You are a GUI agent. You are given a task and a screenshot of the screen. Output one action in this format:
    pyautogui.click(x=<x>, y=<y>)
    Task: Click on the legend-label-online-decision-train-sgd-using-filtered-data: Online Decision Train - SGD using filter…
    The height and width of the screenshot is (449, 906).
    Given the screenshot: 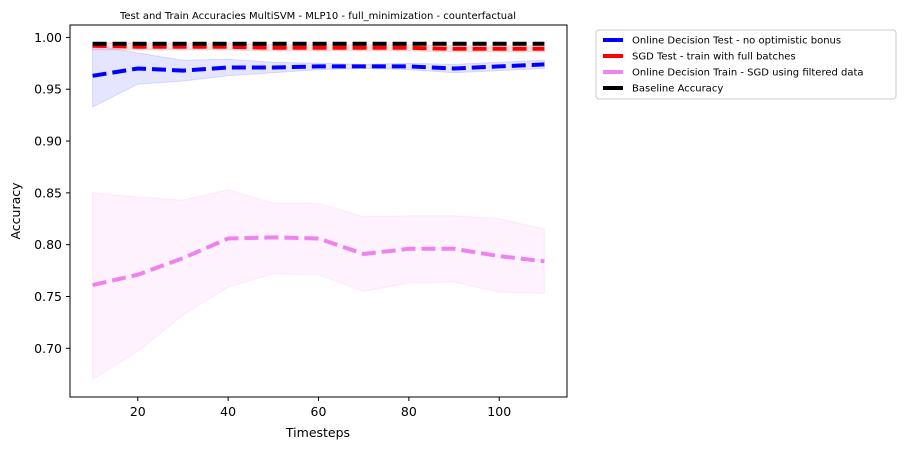 What is the action you would take?
    pyautogui.click(x=748, y=73)
    